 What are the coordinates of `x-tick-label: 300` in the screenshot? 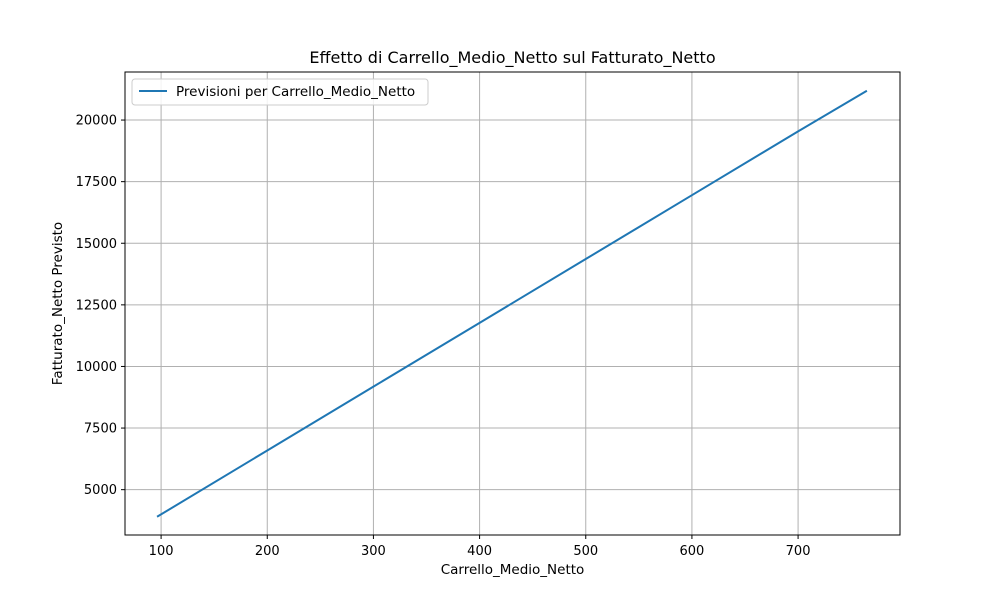 It's located at (373, 551).